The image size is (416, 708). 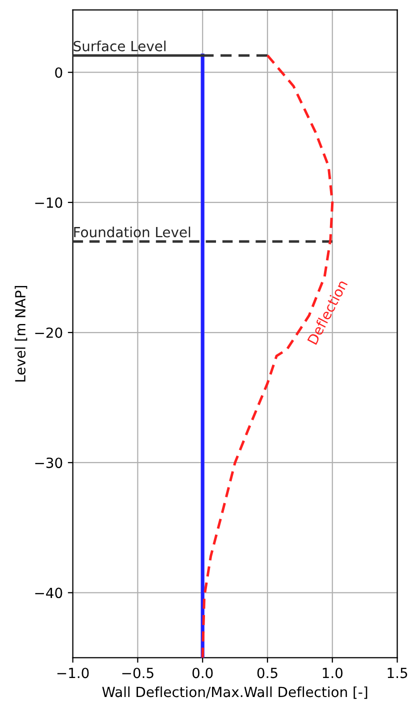 What do you see at coordinates (138, 673) in the screenshot?
I see `x-tick-label: −0.5` at bounding box center [138, 673].